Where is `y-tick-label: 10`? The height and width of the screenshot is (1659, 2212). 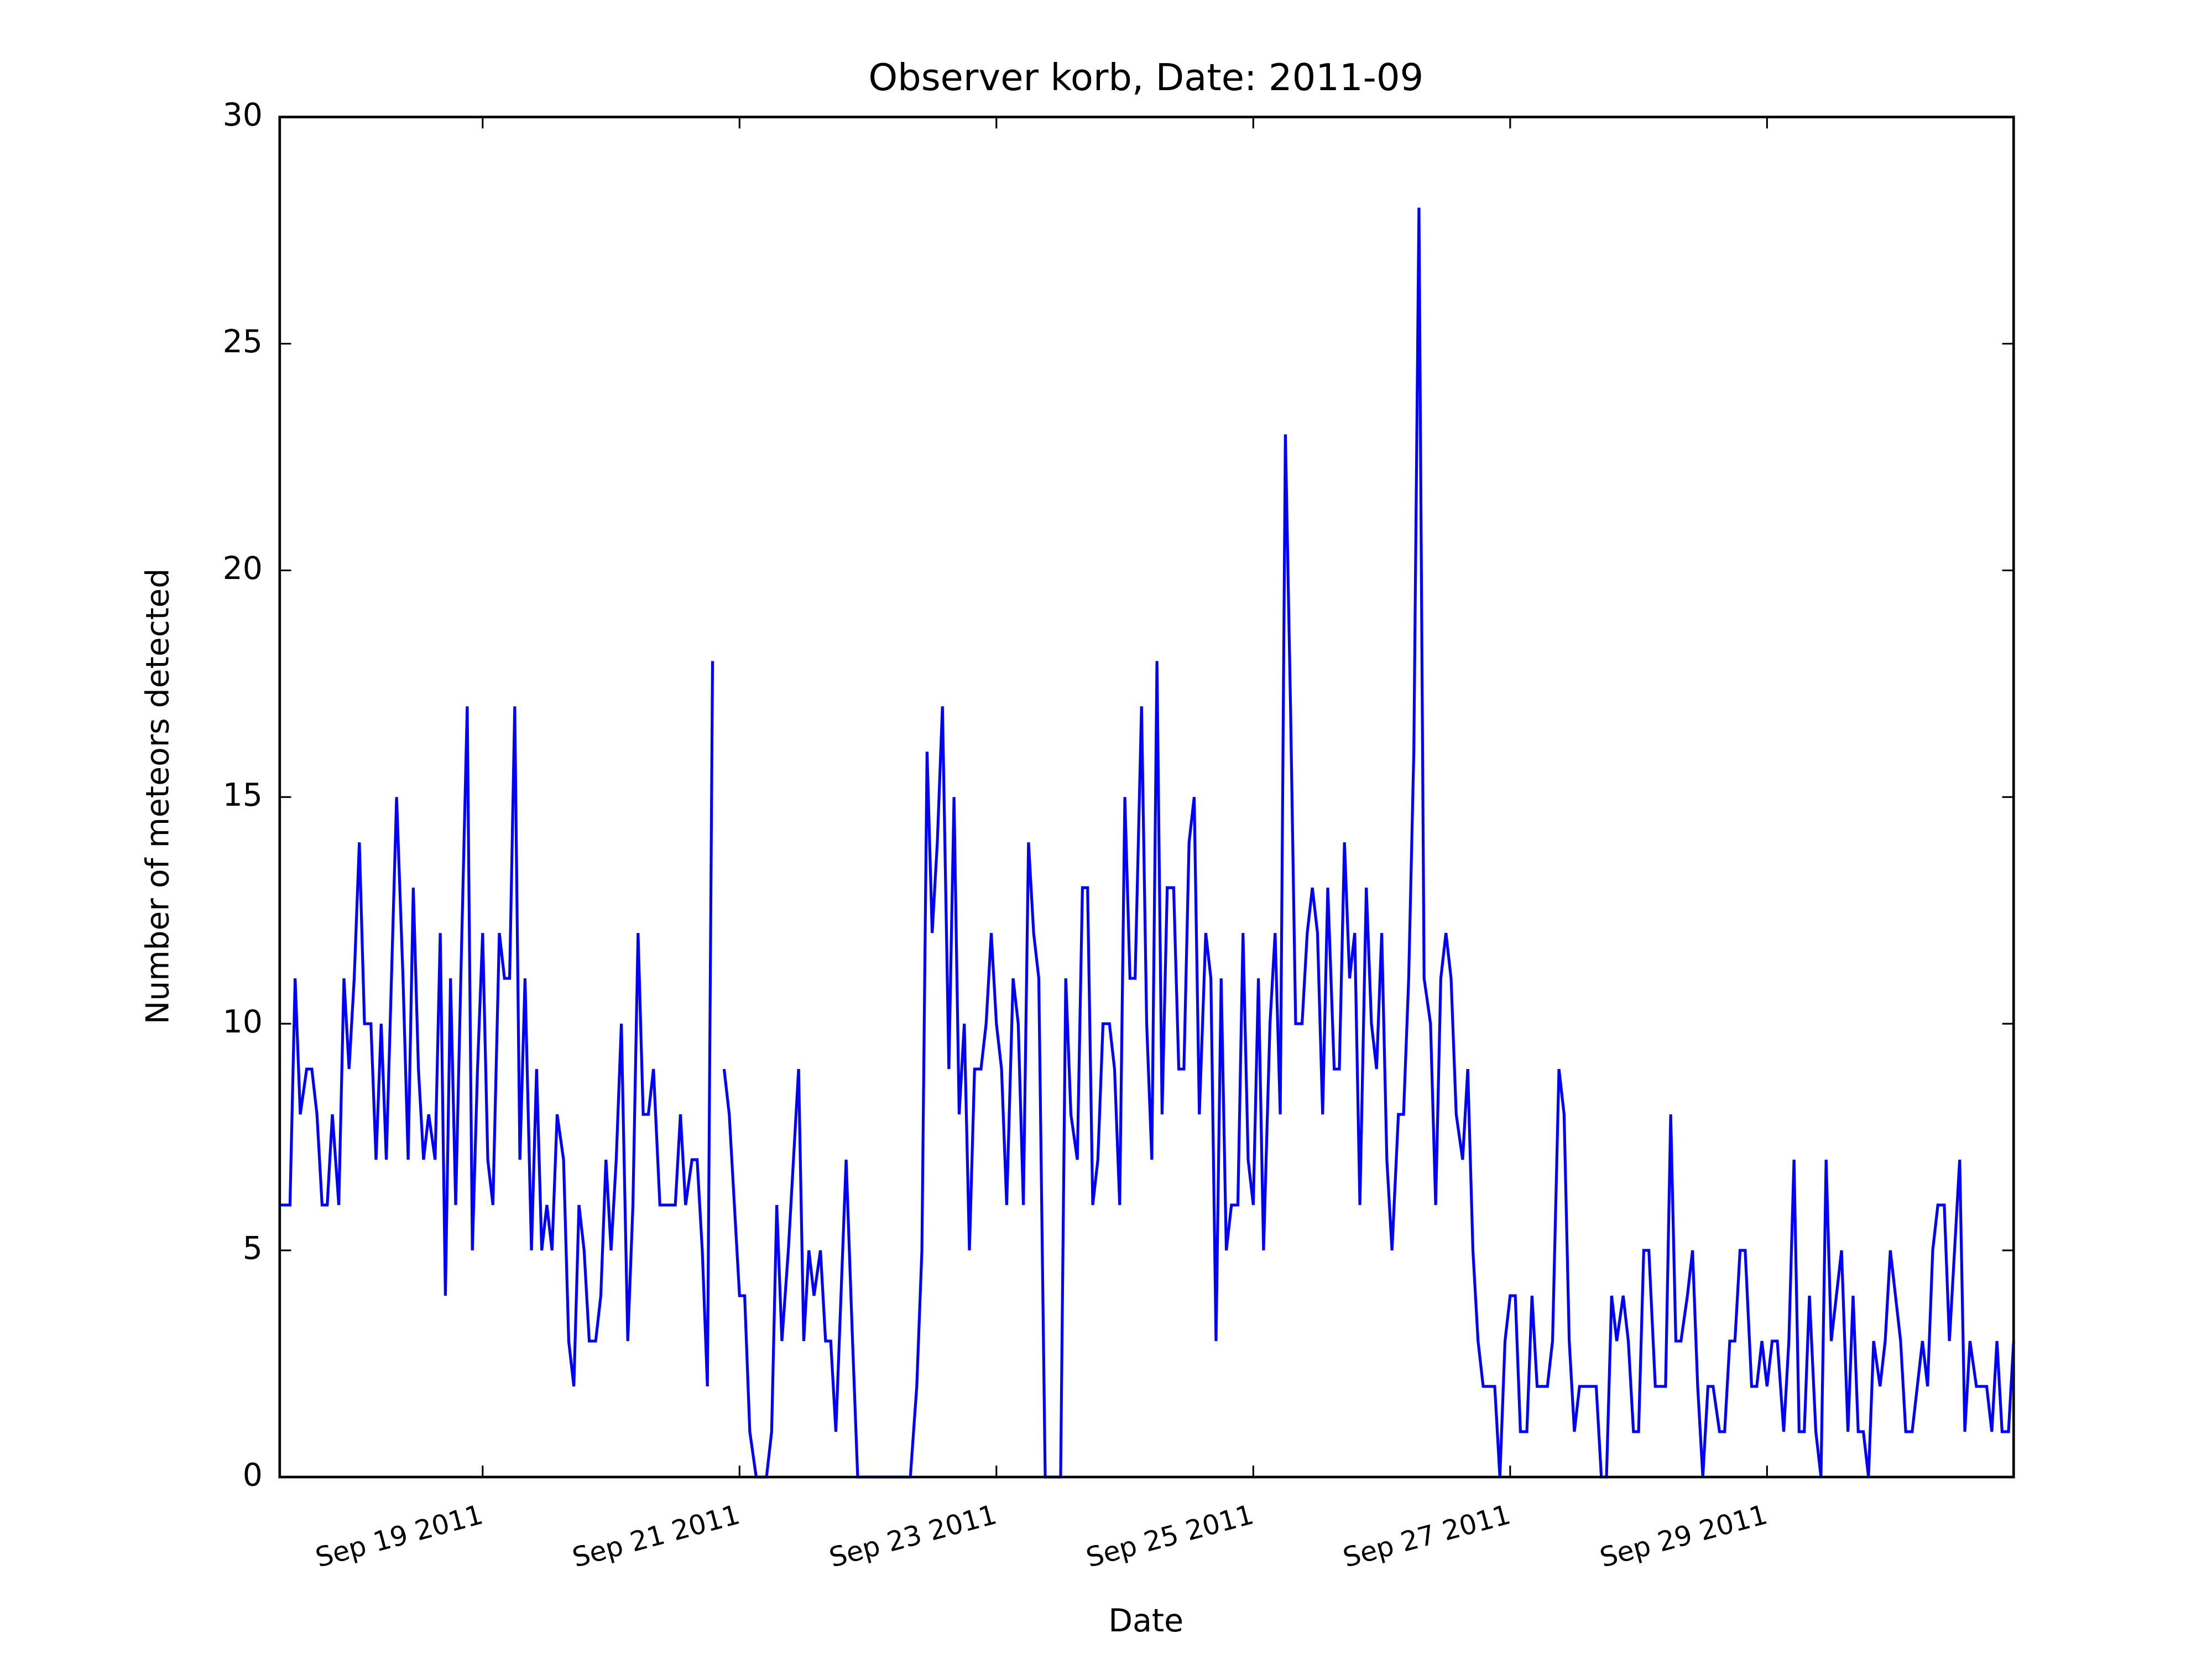
y-tick-label: 10 is located at coordinates (243, 1022).